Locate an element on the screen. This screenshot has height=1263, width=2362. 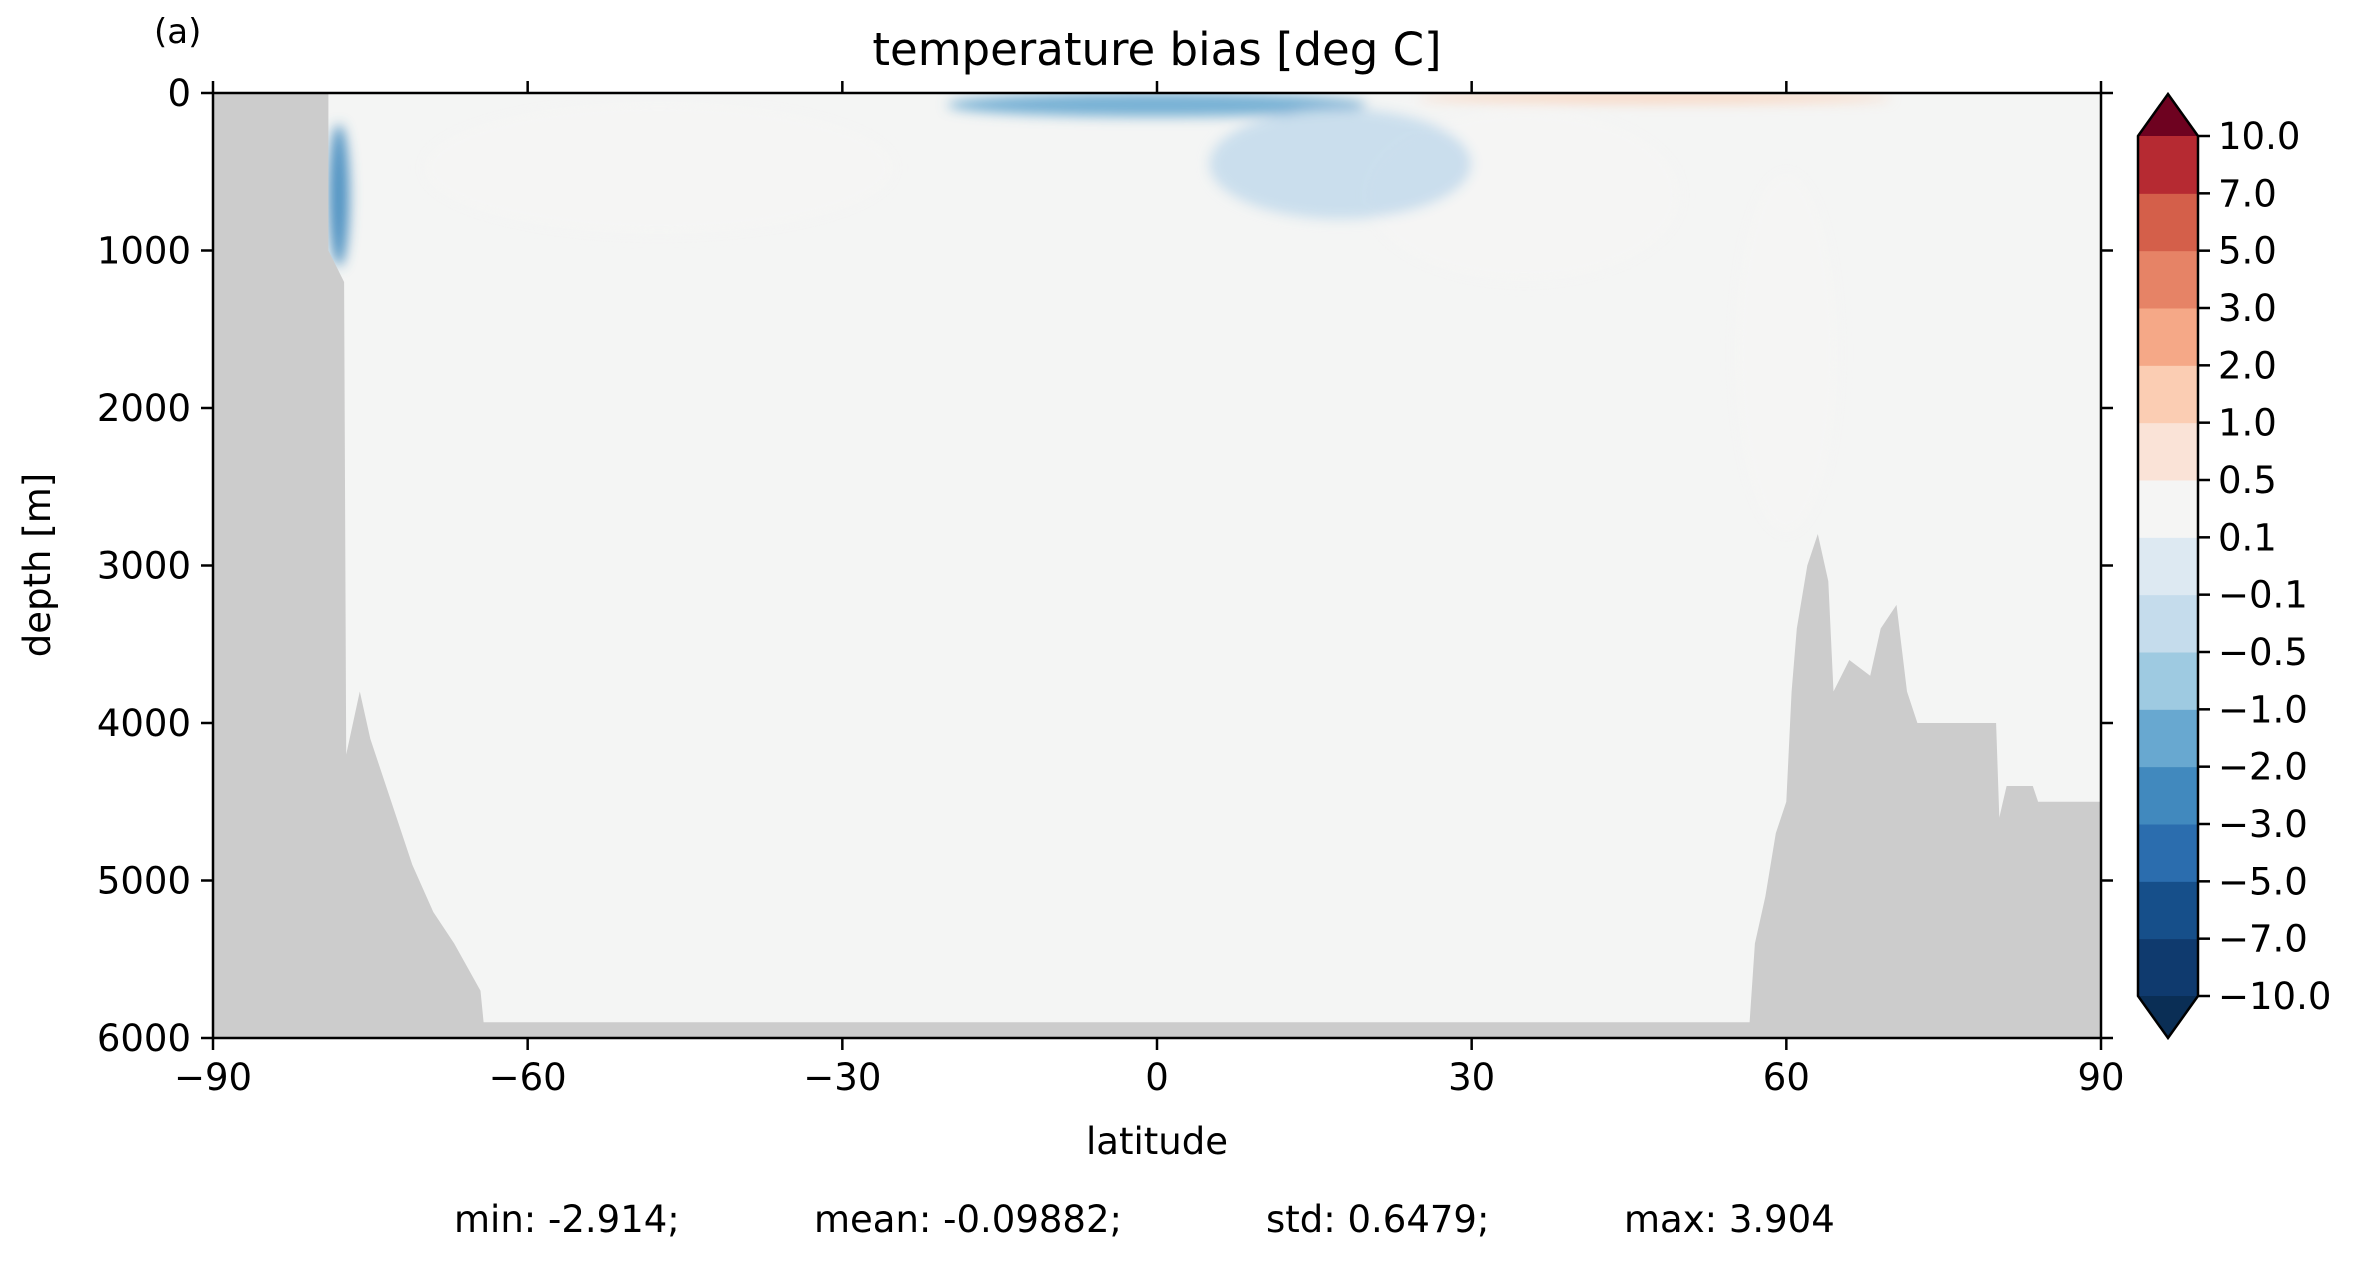
stats-std: std: 0.6479; is located at coordinates (1378, 1219).